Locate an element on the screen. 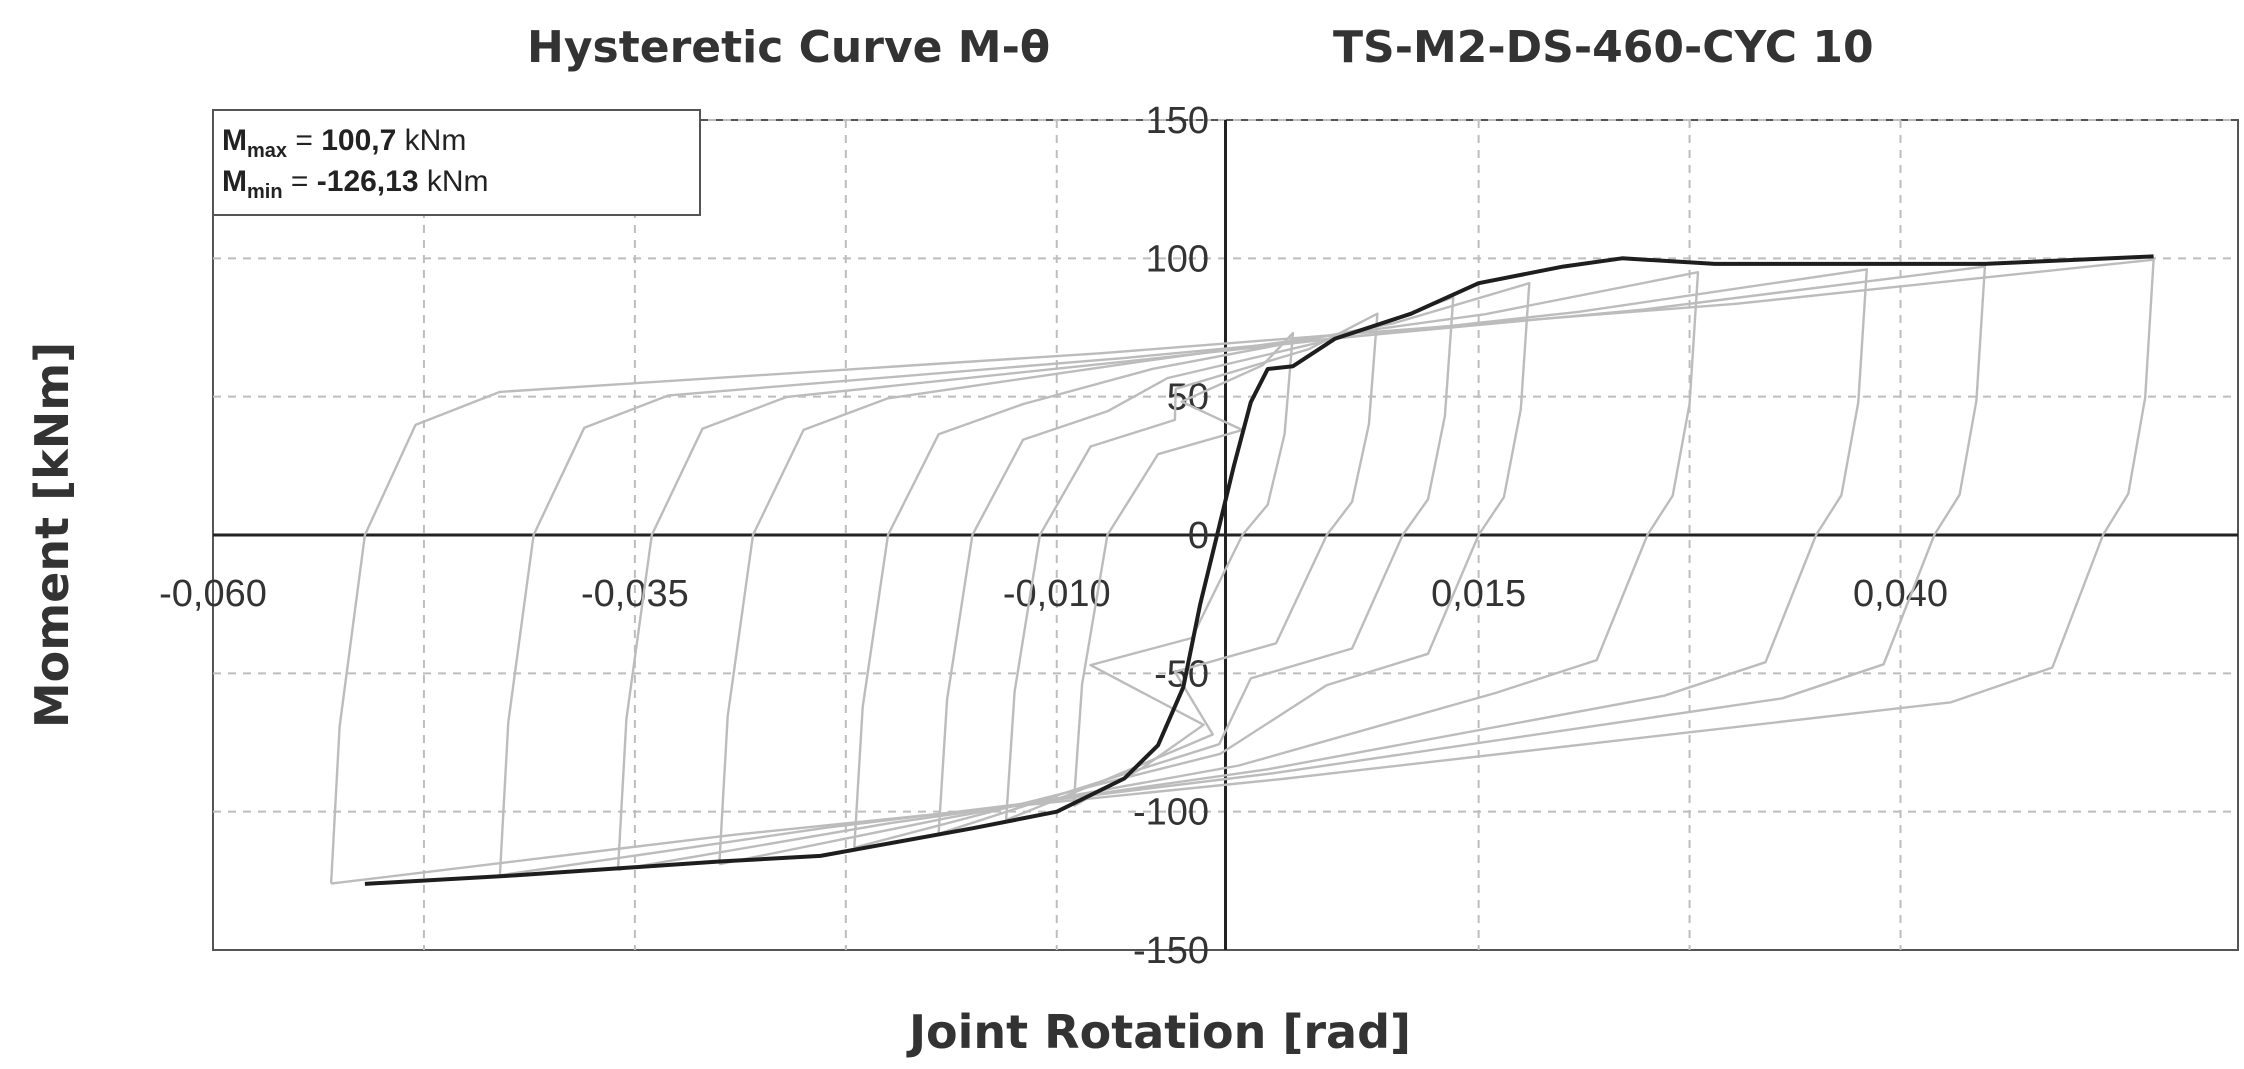  chart-title: Hysteretic Curve M-θ is located at coordinates (788, 47).